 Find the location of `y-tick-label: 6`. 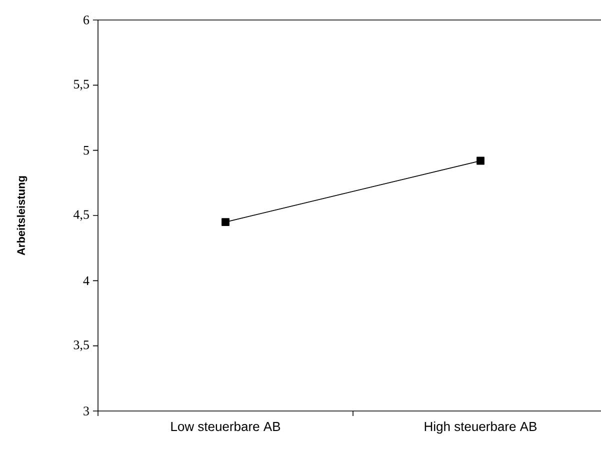

y-tick-label: 6 is located at coordinates (87, 20).